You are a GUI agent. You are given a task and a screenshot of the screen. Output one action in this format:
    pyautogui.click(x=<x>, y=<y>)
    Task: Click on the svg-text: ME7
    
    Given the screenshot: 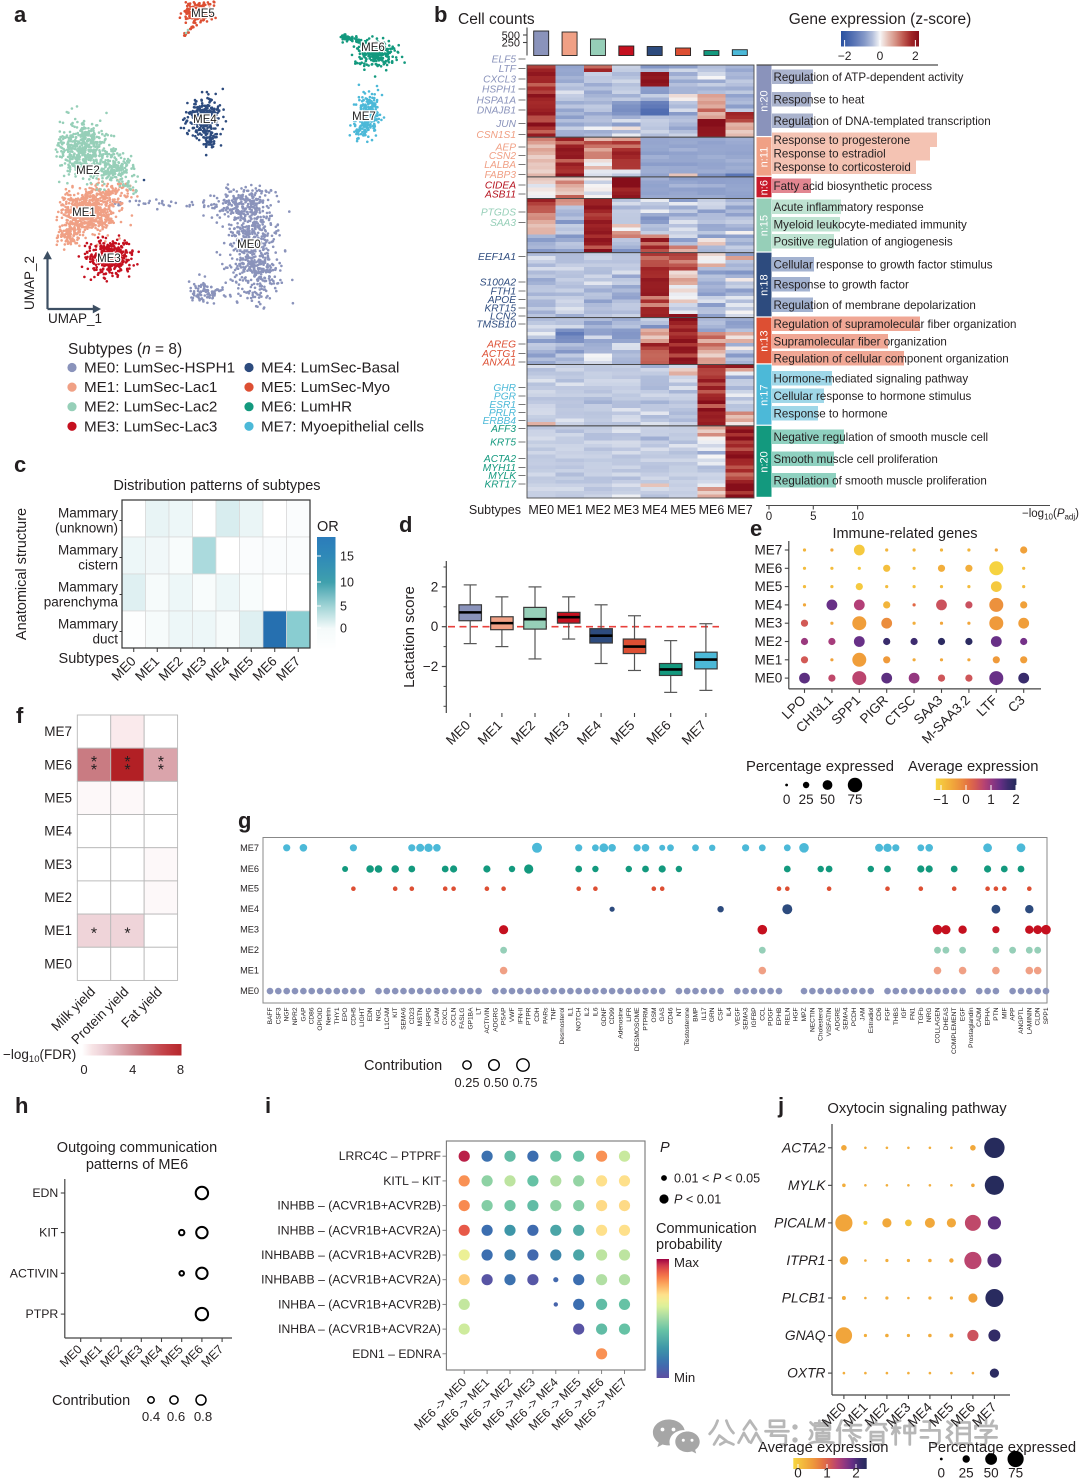 What is the action you would take?
    pyautogui.click(x=364, y=117)
    